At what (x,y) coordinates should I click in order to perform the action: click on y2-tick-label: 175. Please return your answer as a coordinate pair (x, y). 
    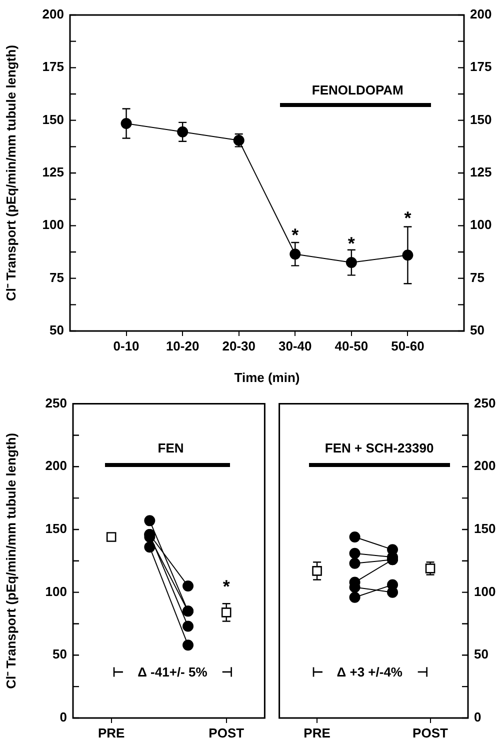
    Looking at the image, I should click on (481, 66).